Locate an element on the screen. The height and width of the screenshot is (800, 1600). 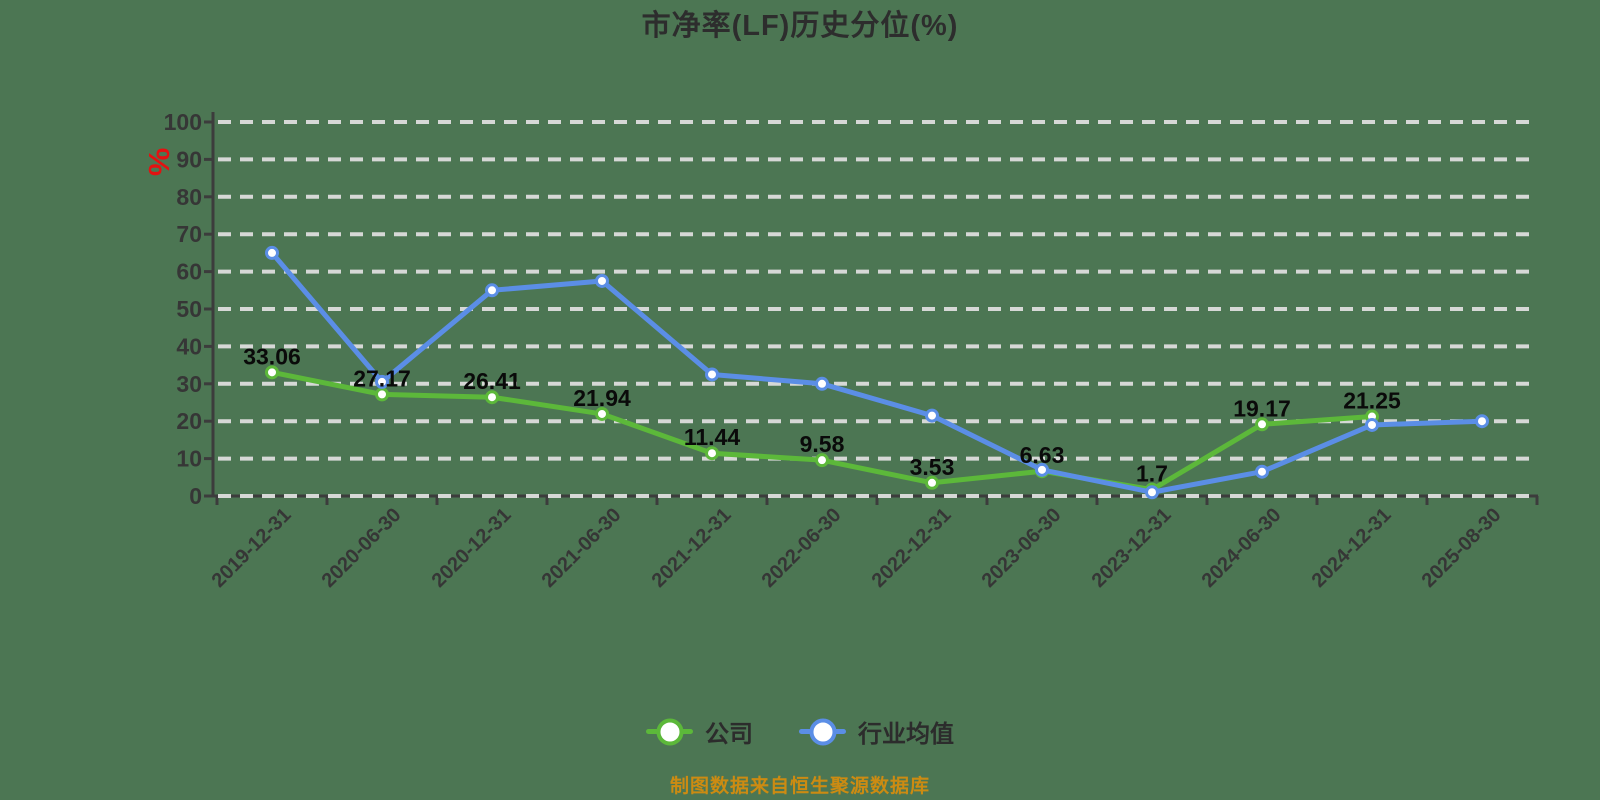
data-label-company: 1.7 is located at coordinates (1152, 474).